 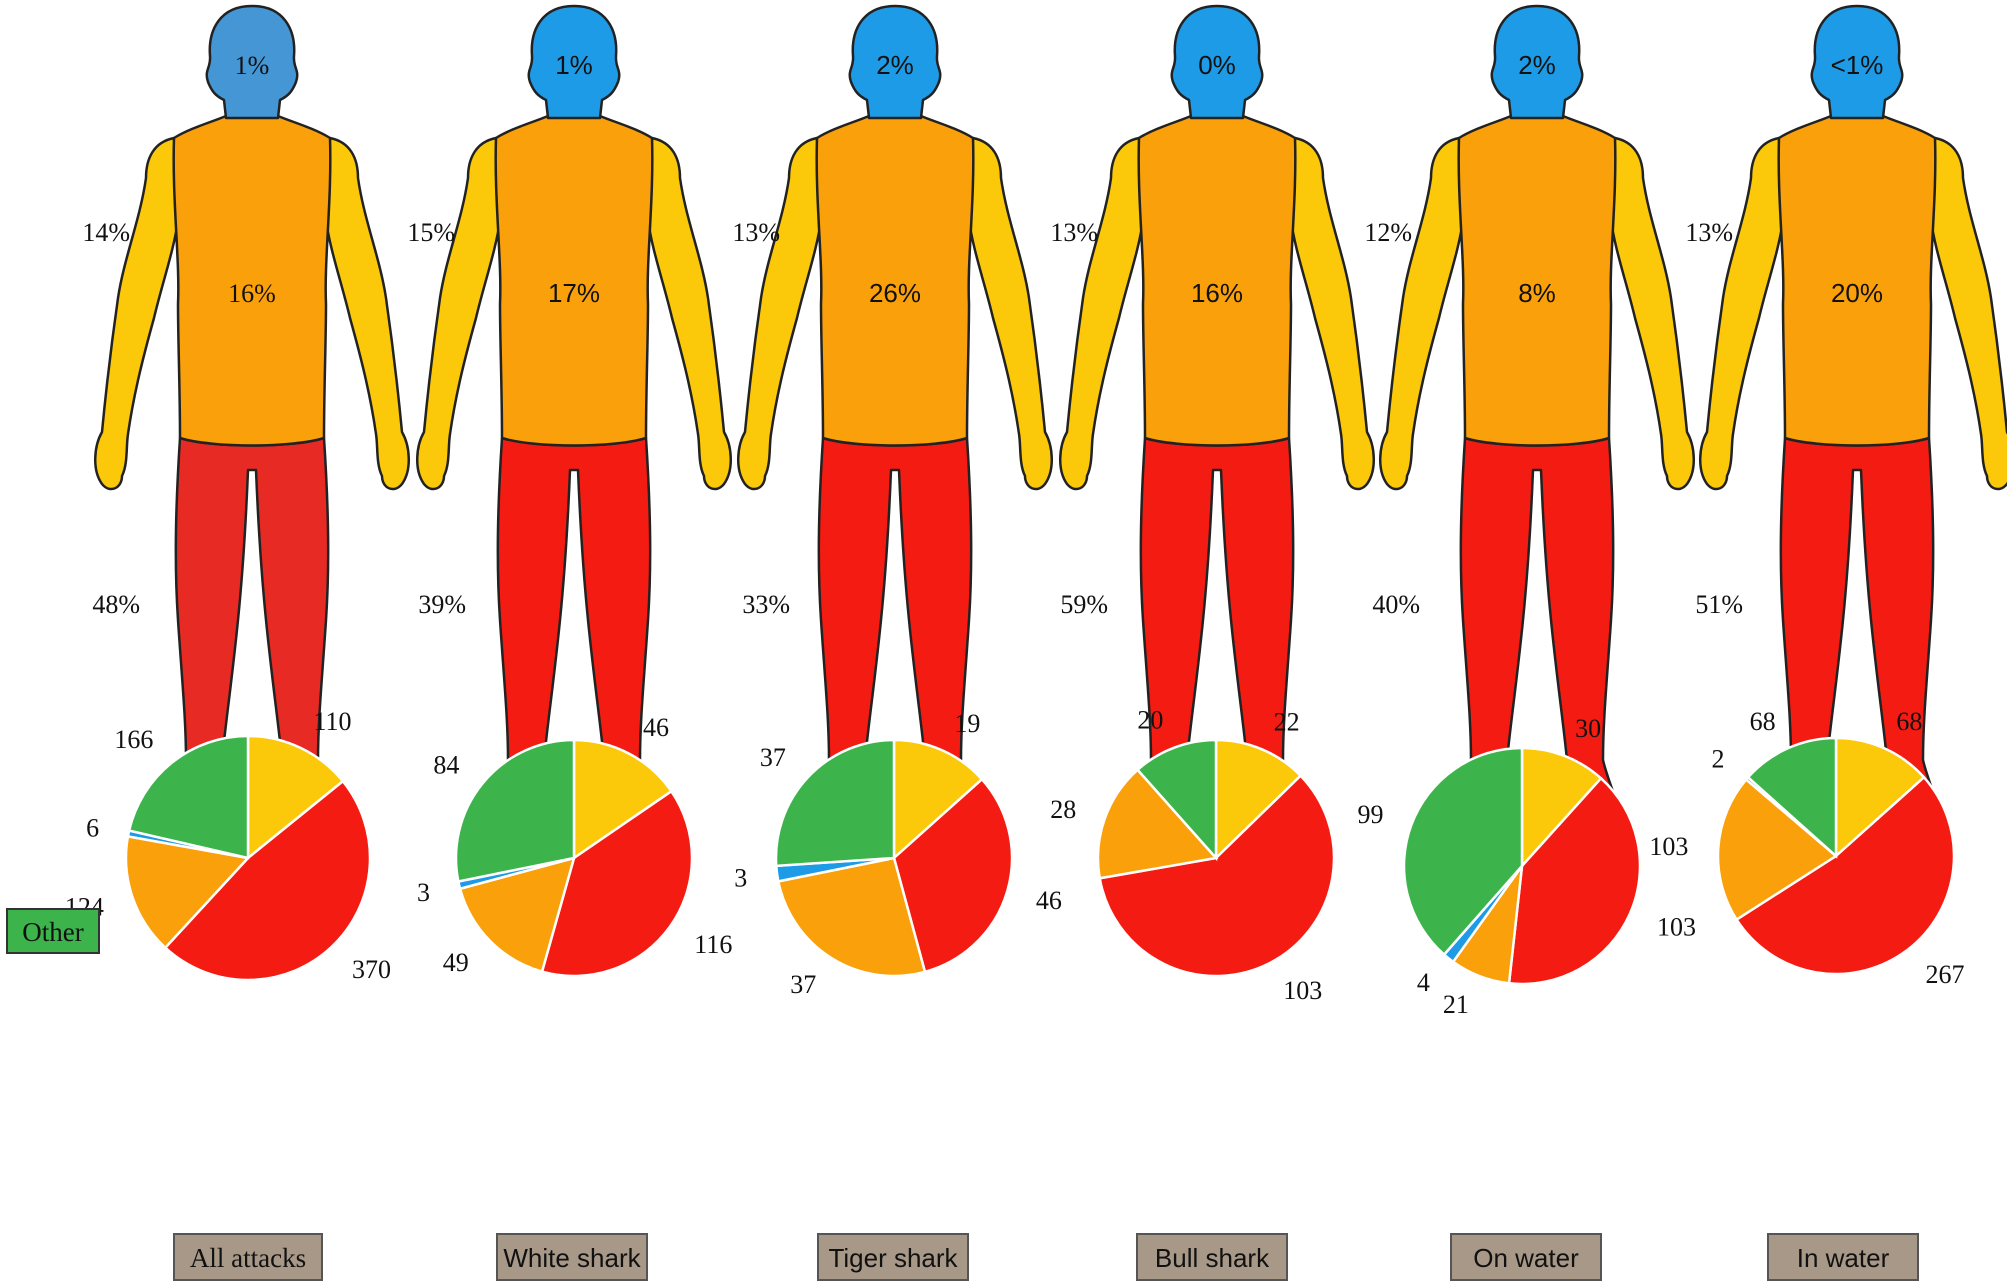 What do you see at coordinates (1388, 232) in the screenshot?
I see `arm-percent: 12%` at bounding box center [1388, 232].